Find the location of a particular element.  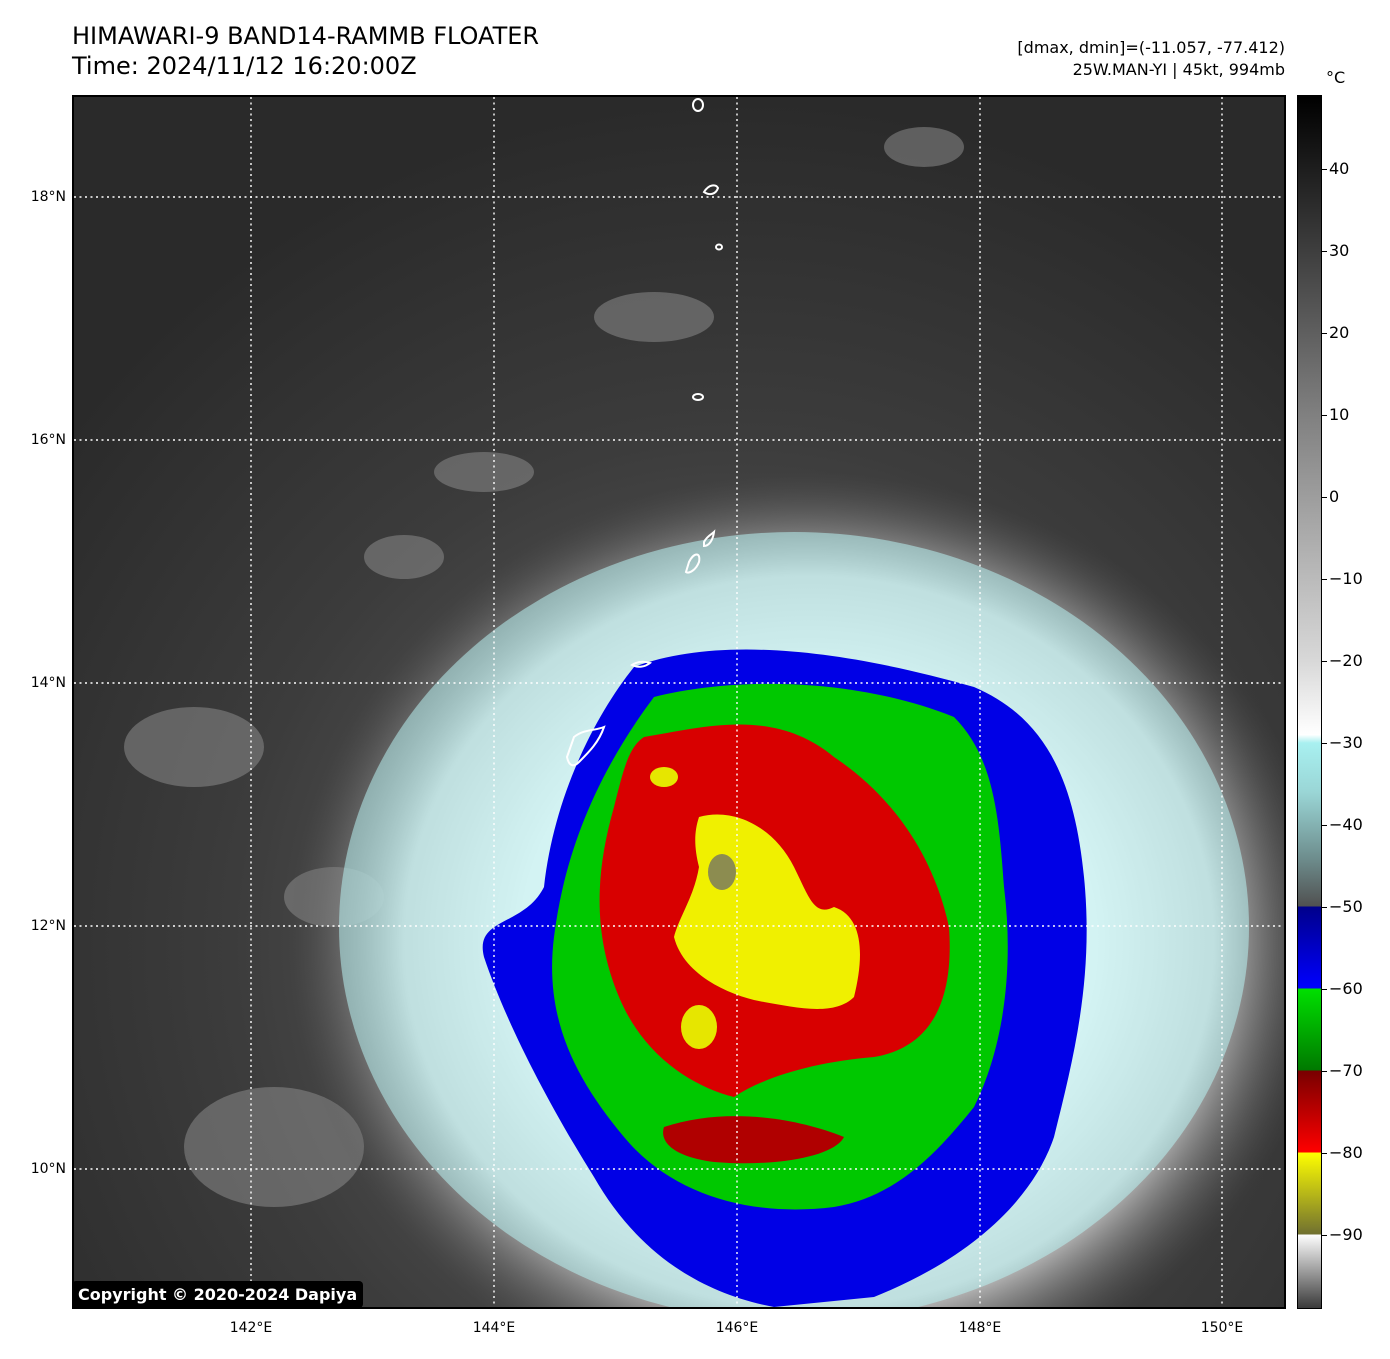

colorbar-label: −30 is located at coordinates (1346, 742).